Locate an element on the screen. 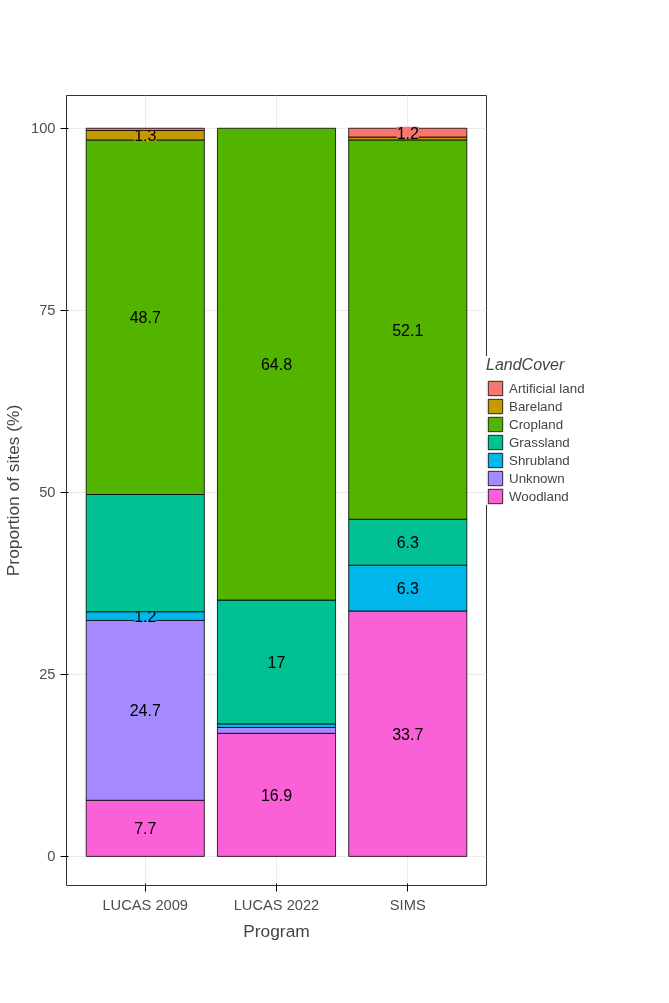  data-label: 24.7 is located at coordinates (145, 711).